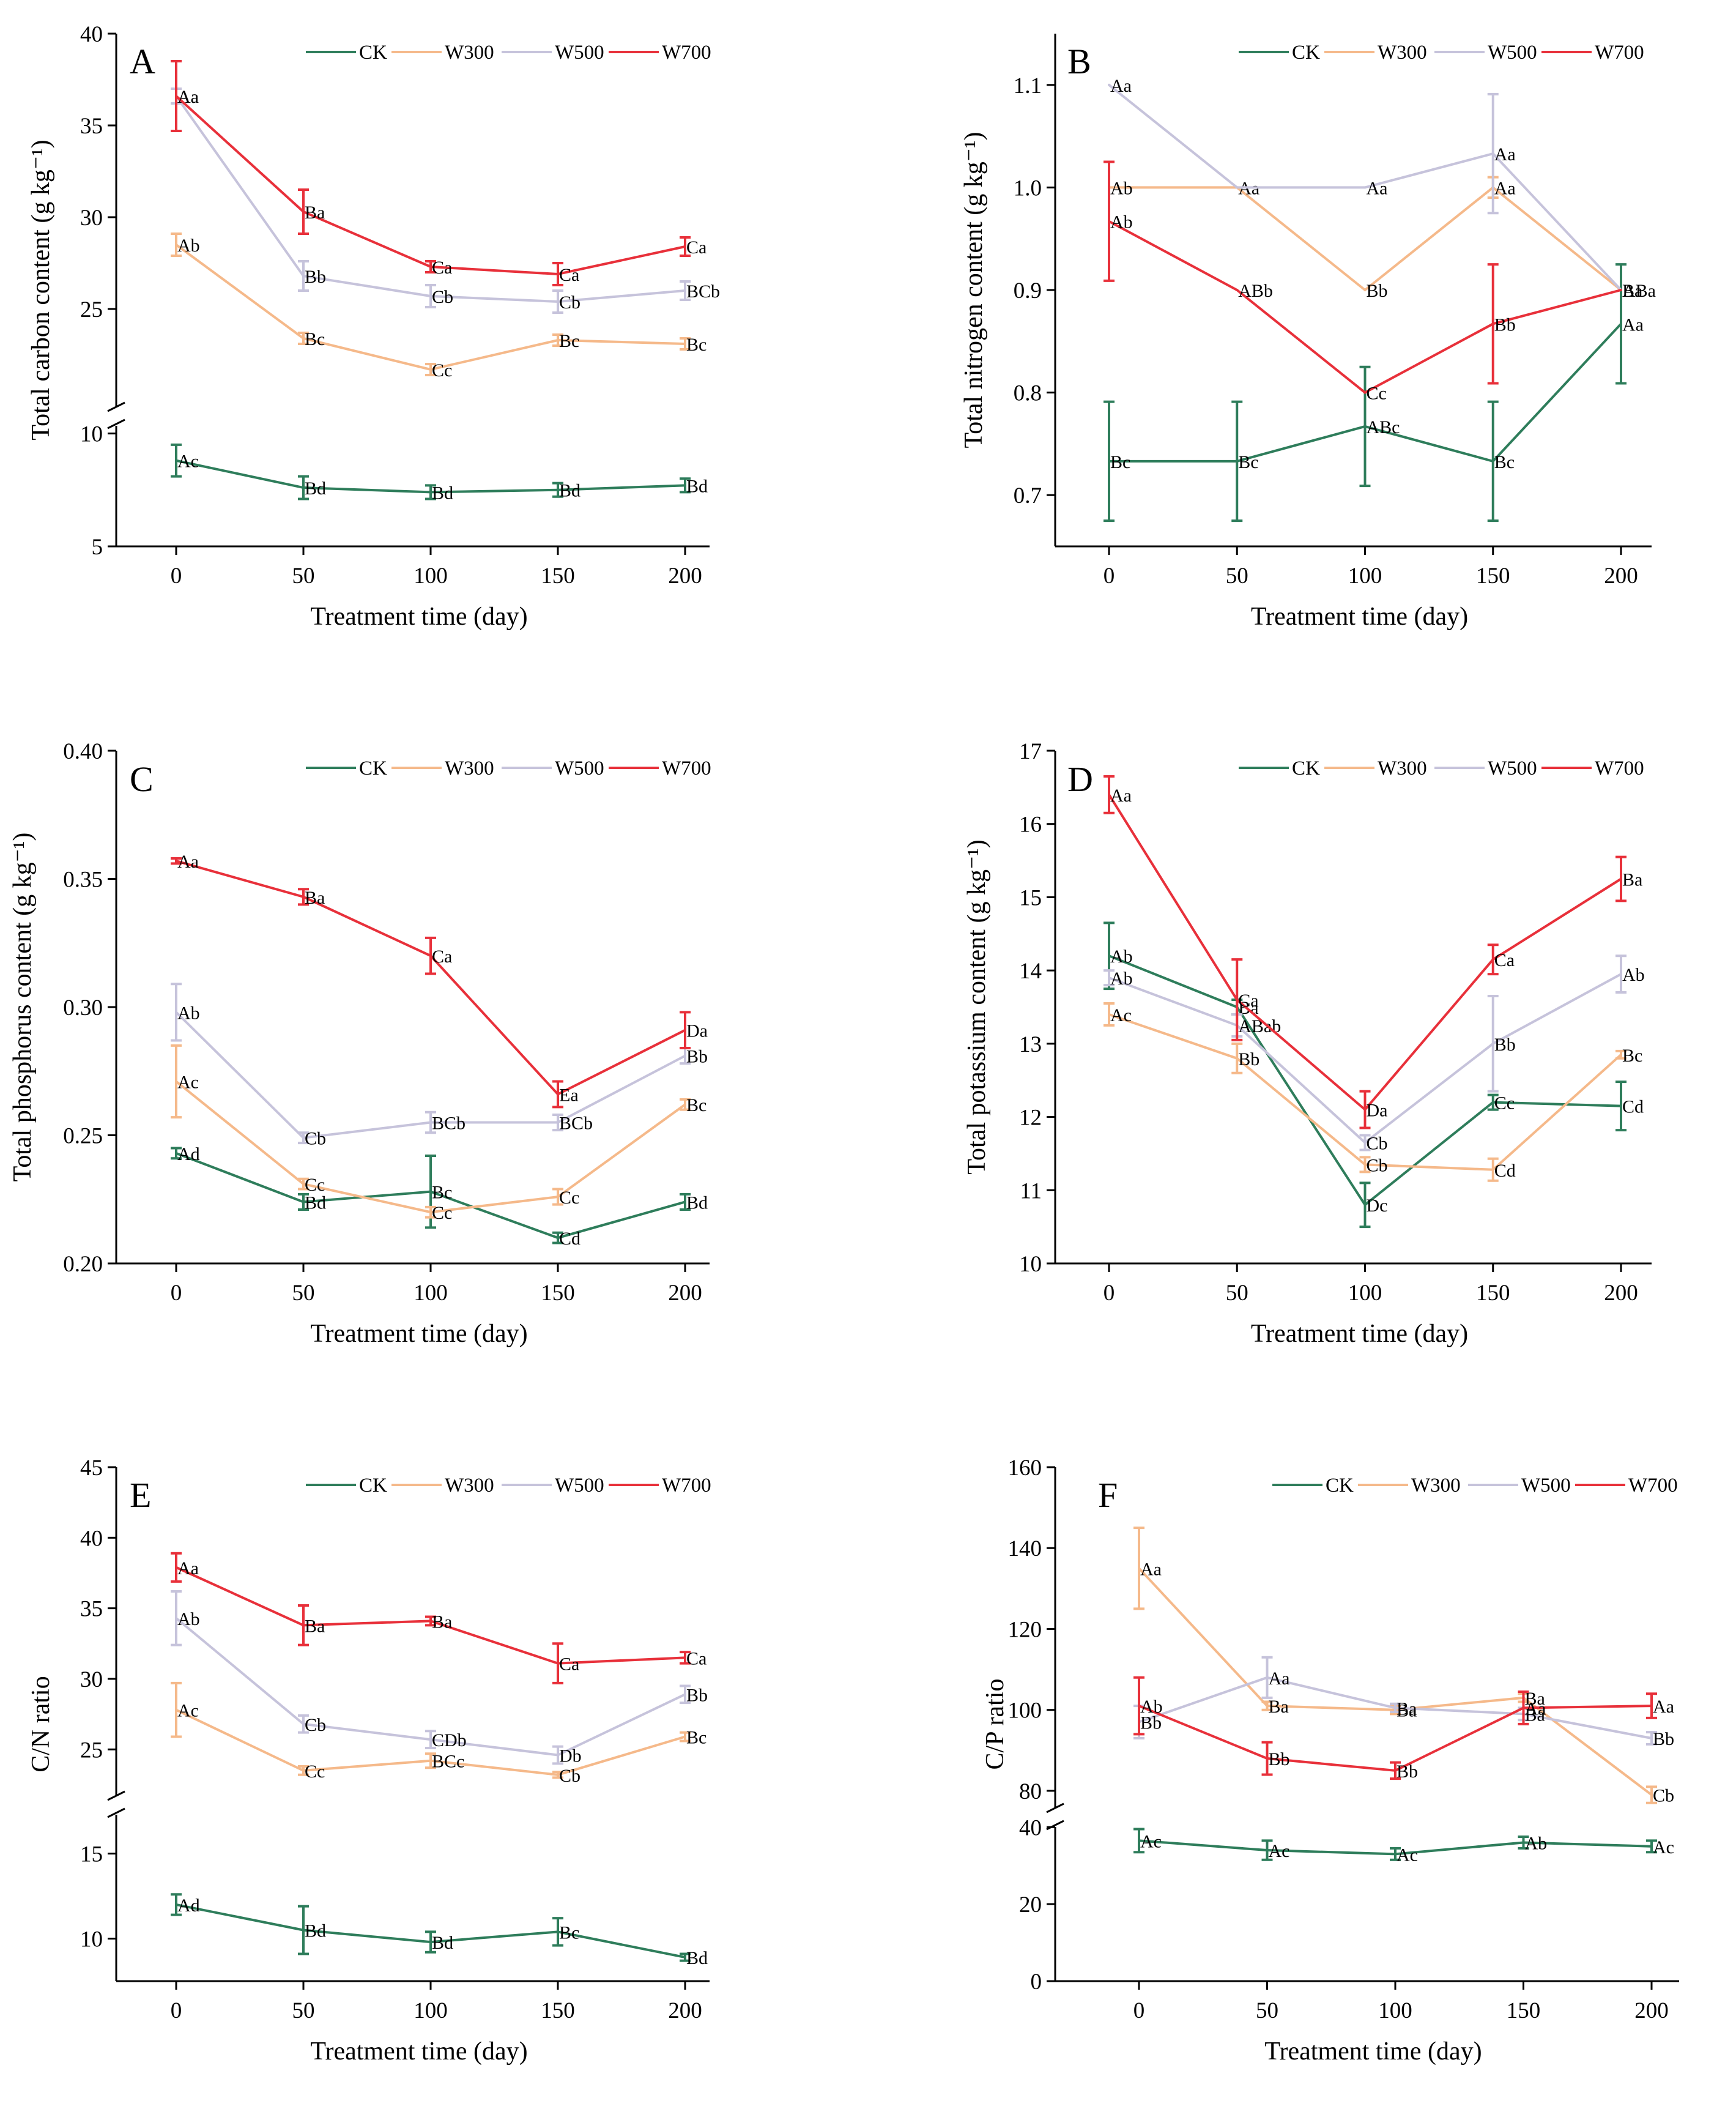  Describe the element at coordinates (176, 2011) in the screenshot. I see `x-tick-label: 0` at that location.